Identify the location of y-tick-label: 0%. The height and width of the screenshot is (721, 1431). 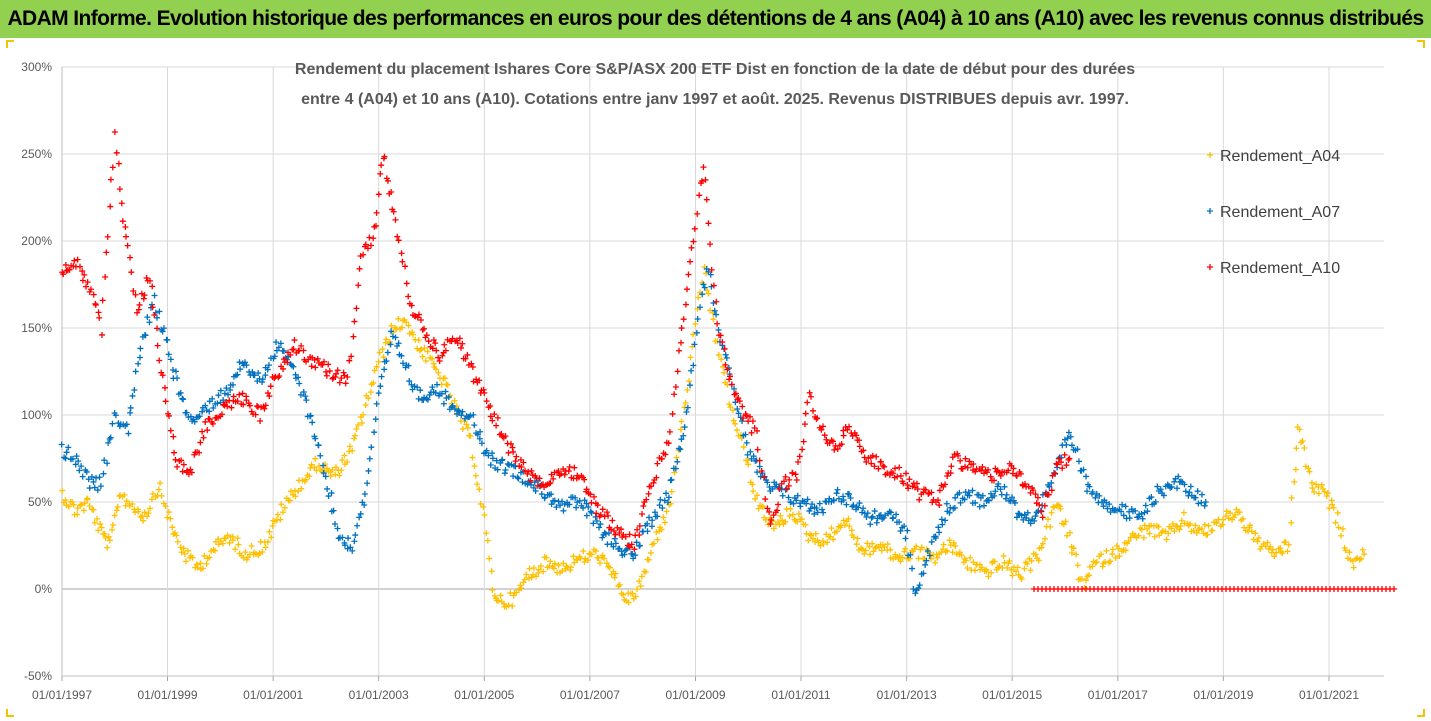
(44, 589).